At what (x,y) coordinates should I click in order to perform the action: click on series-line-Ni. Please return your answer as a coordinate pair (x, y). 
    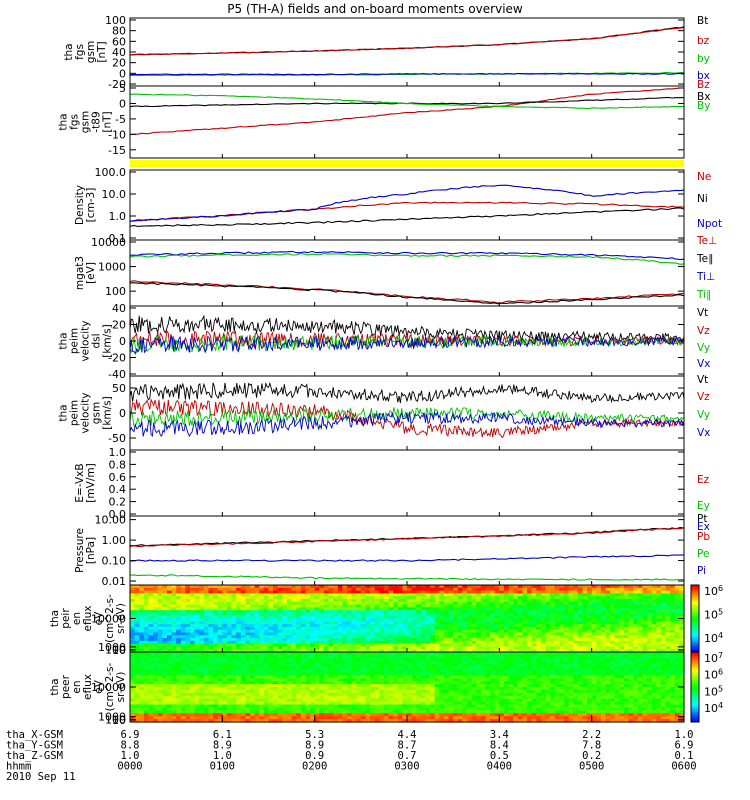
    Looking at the image, I should click on (407, 217).